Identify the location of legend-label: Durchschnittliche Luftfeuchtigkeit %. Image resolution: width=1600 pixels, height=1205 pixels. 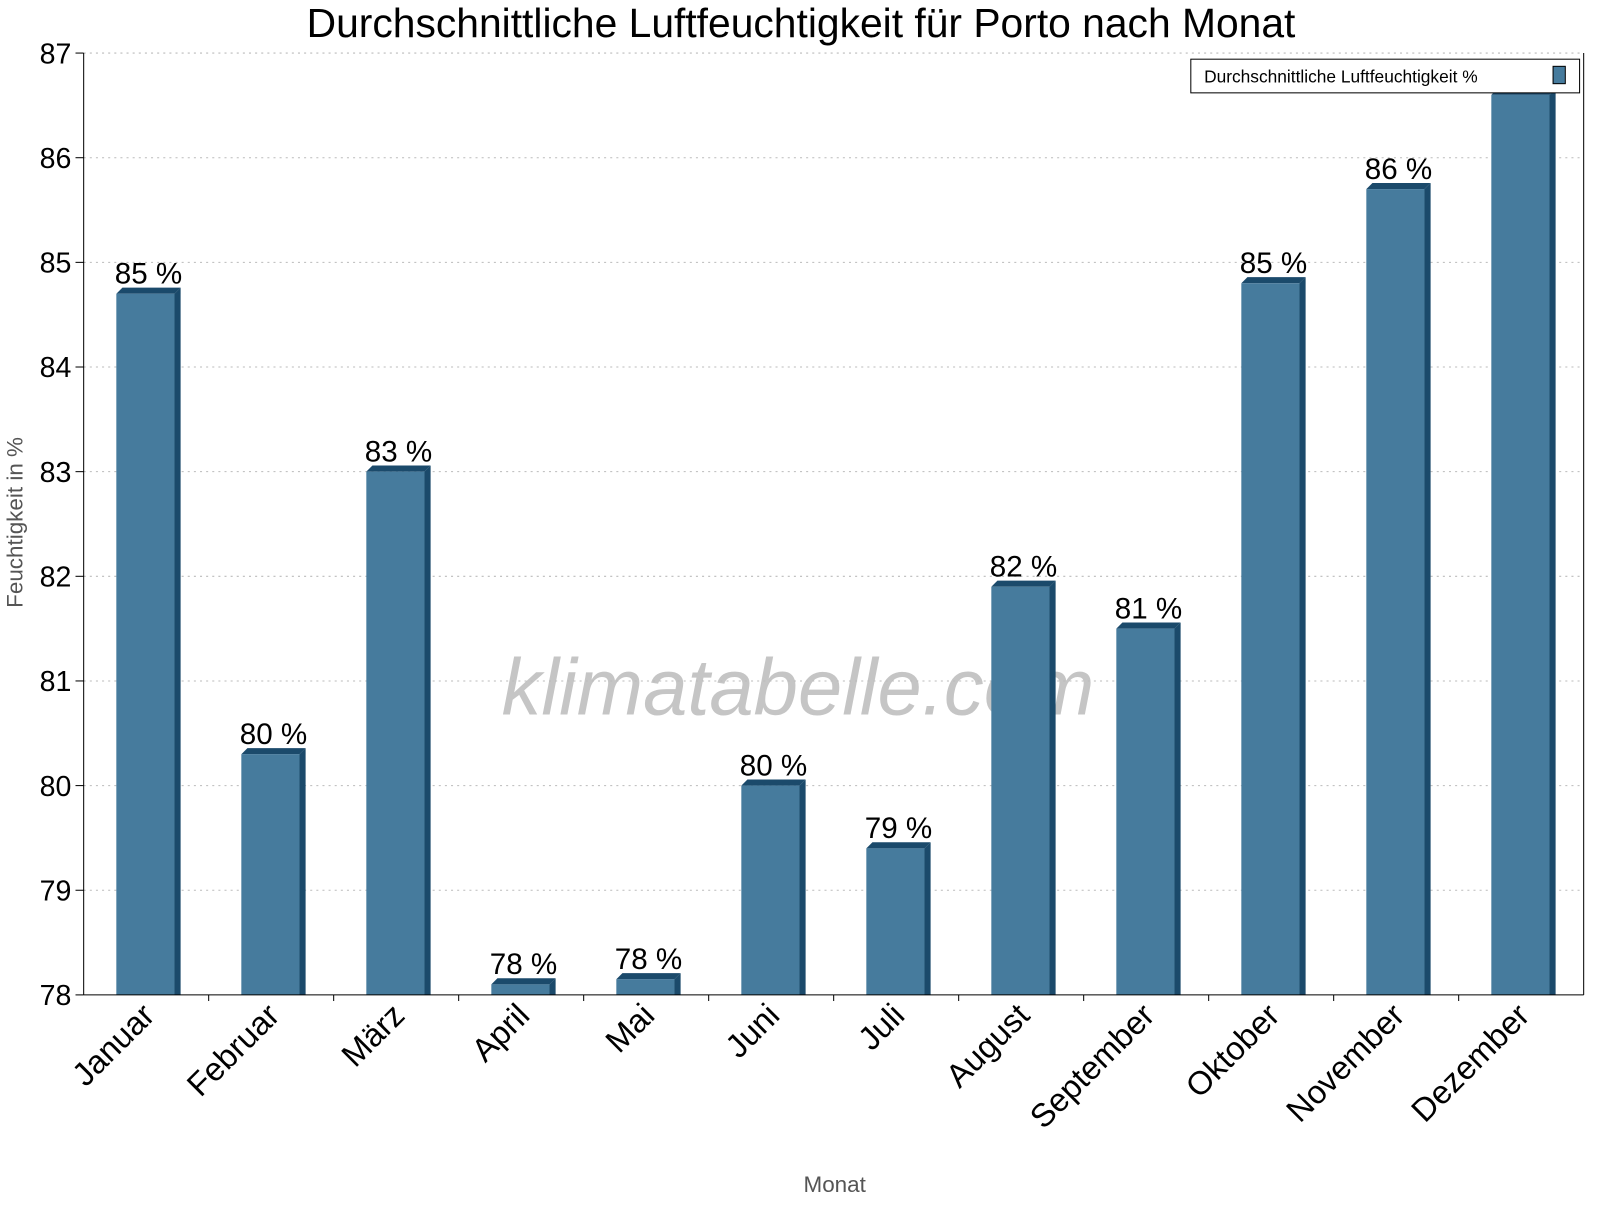
(1341, 77).